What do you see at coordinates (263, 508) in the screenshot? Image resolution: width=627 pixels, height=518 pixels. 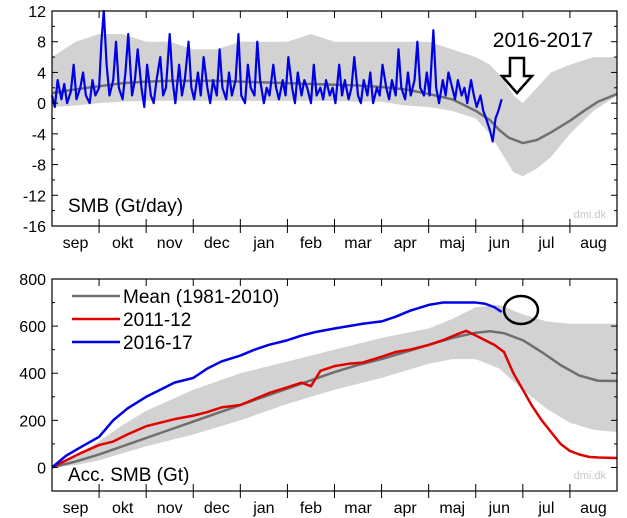 I see `bottom-month-label: jan` at bounding box center [263, 508].